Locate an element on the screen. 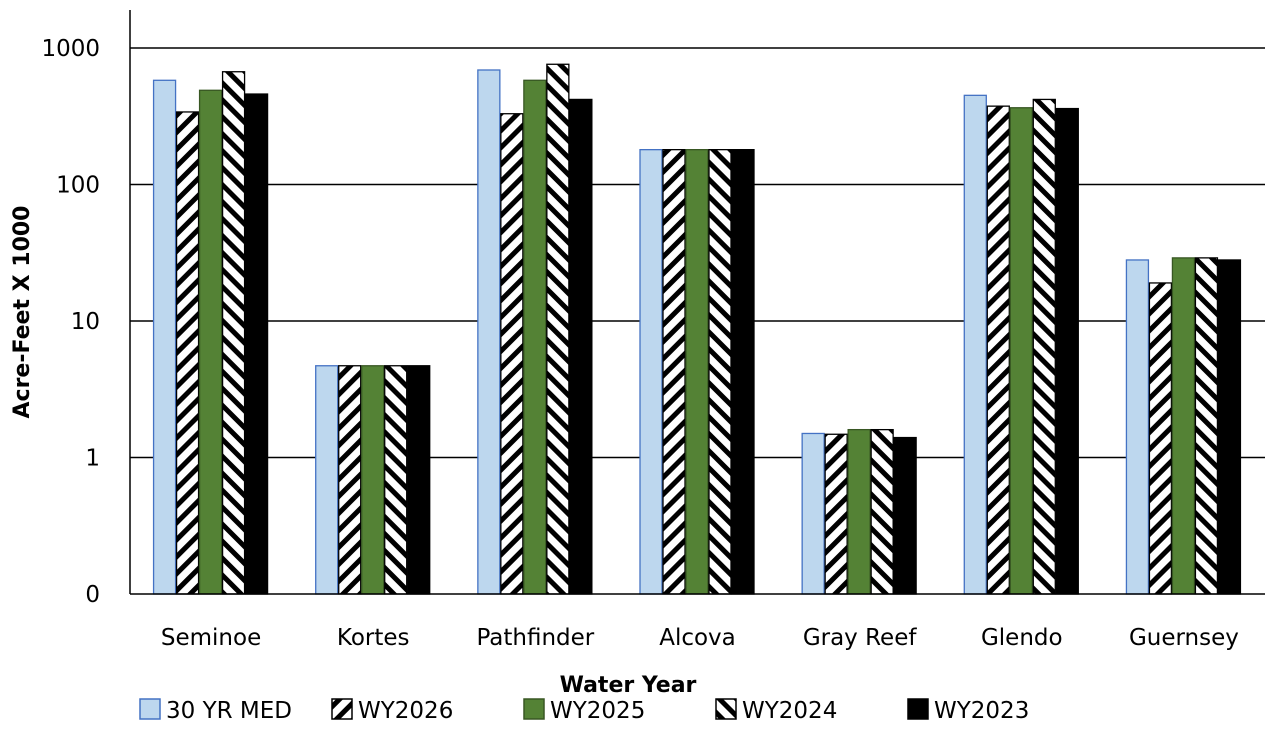  bar-seminoe-wy2024 is located at coordinates (233, 333).